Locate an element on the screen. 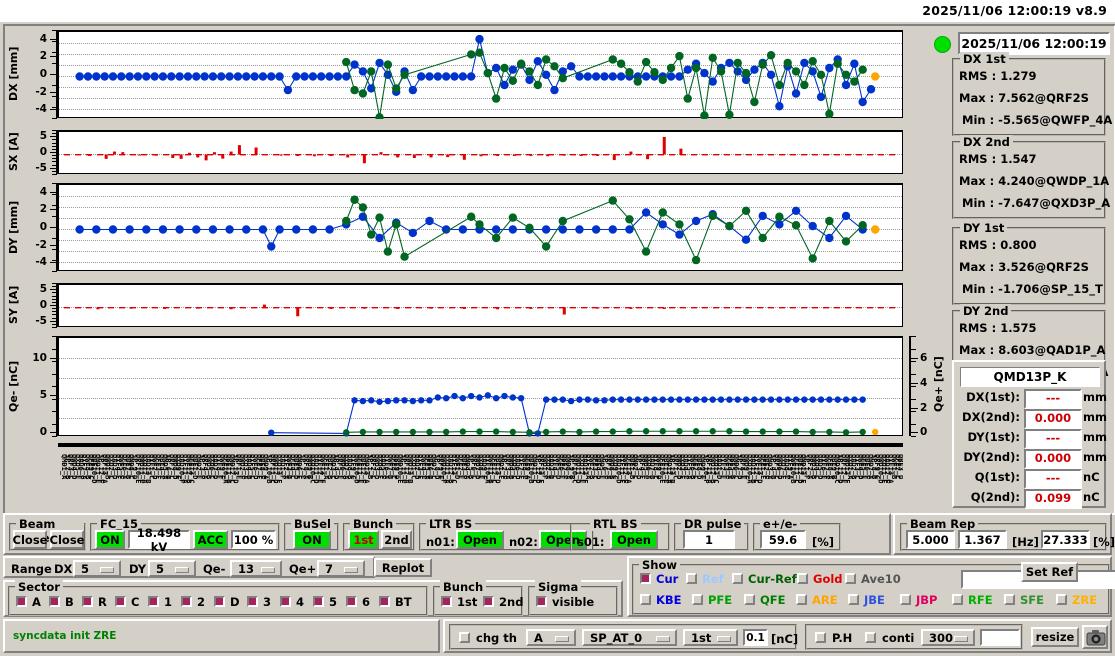 This screenshot has width=1115, height=656. svg-text: SP_3_F is located at coordinates (202, 466).